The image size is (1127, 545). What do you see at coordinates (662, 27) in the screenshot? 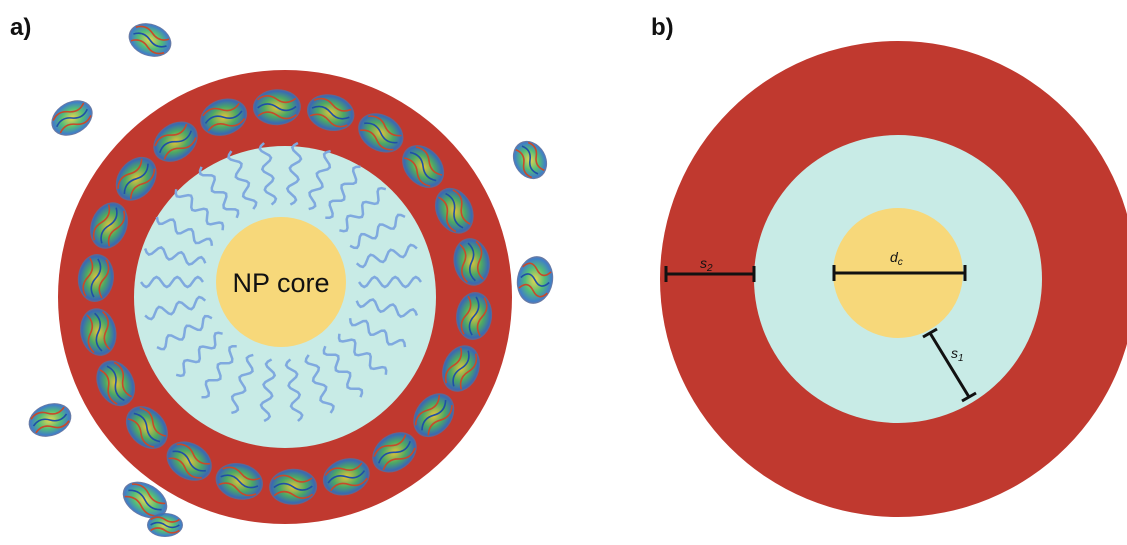
I see `panel-label-b: b)` at bounding box center [662, 27].